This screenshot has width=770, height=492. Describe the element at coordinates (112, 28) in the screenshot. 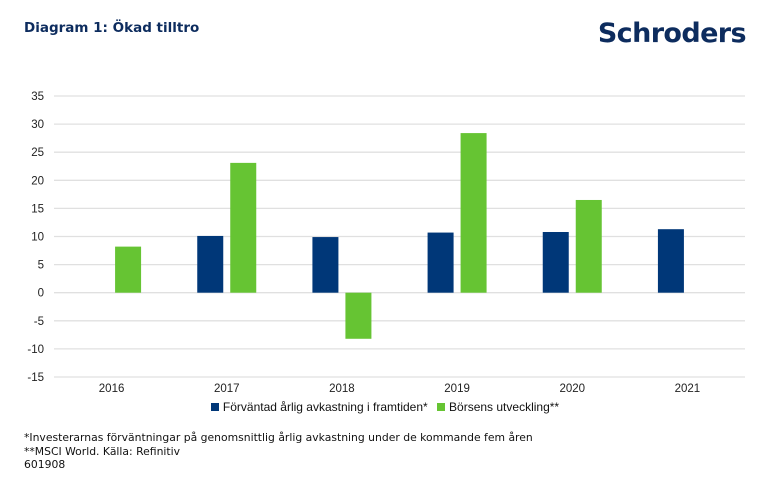

I see `chart-title: Diagram 1: Ökad tilltro` at that location.